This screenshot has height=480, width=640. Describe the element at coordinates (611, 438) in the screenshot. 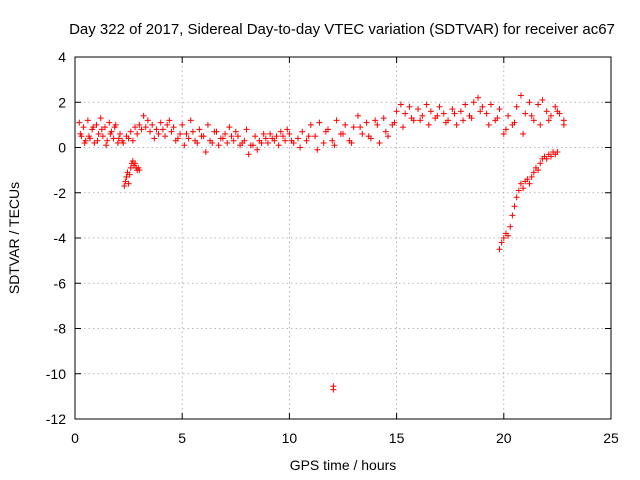

I see `x-tick-label: 25` at that location.